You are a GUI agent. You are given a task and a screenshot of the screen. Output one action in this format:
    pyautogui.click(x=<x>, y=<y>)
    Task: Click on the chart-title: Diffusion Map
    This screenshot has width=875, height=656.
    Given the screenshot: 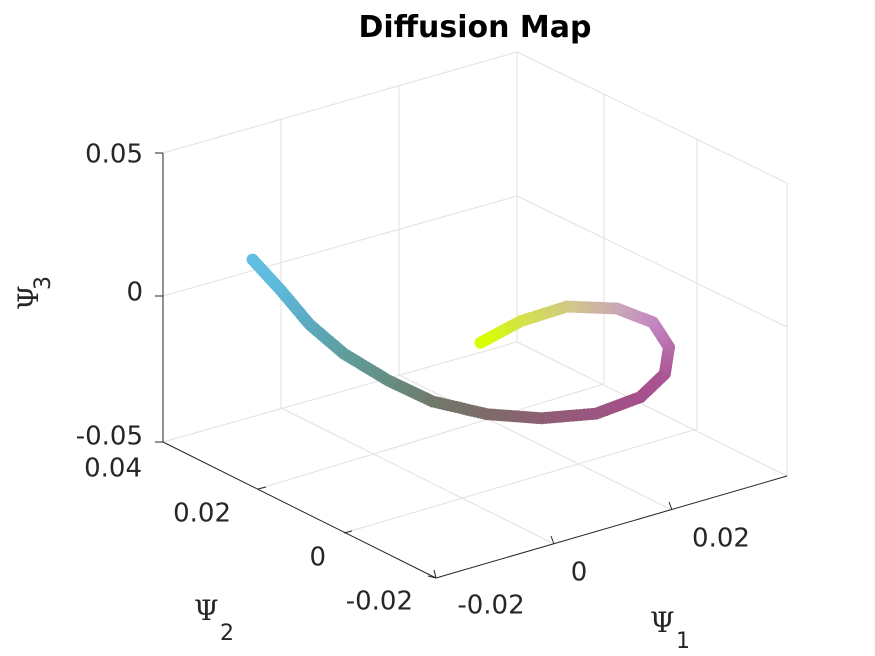 What is the action you would take?
    pyautogui.click(x=475, y=27)
    